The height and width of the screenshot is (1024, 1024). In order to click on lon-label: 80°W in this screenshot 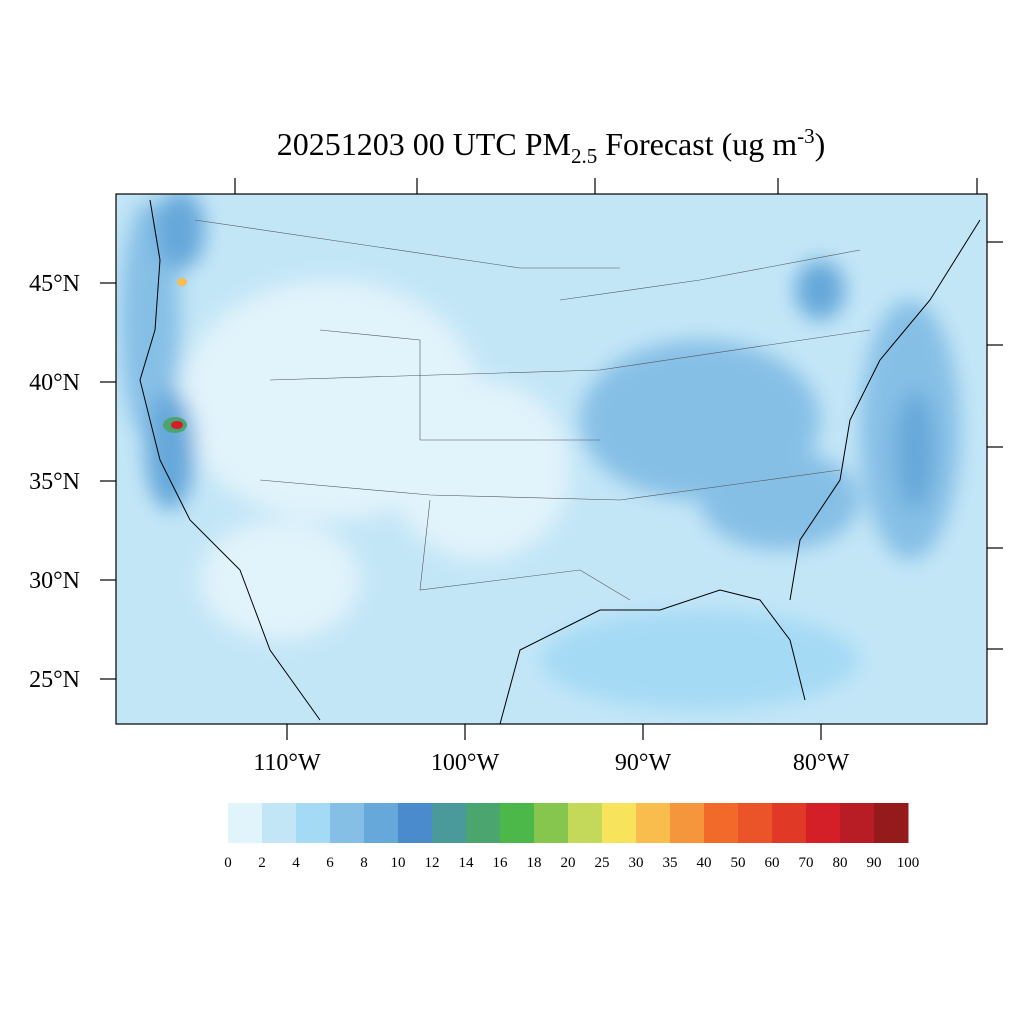, I will do `click(821, 763)`.